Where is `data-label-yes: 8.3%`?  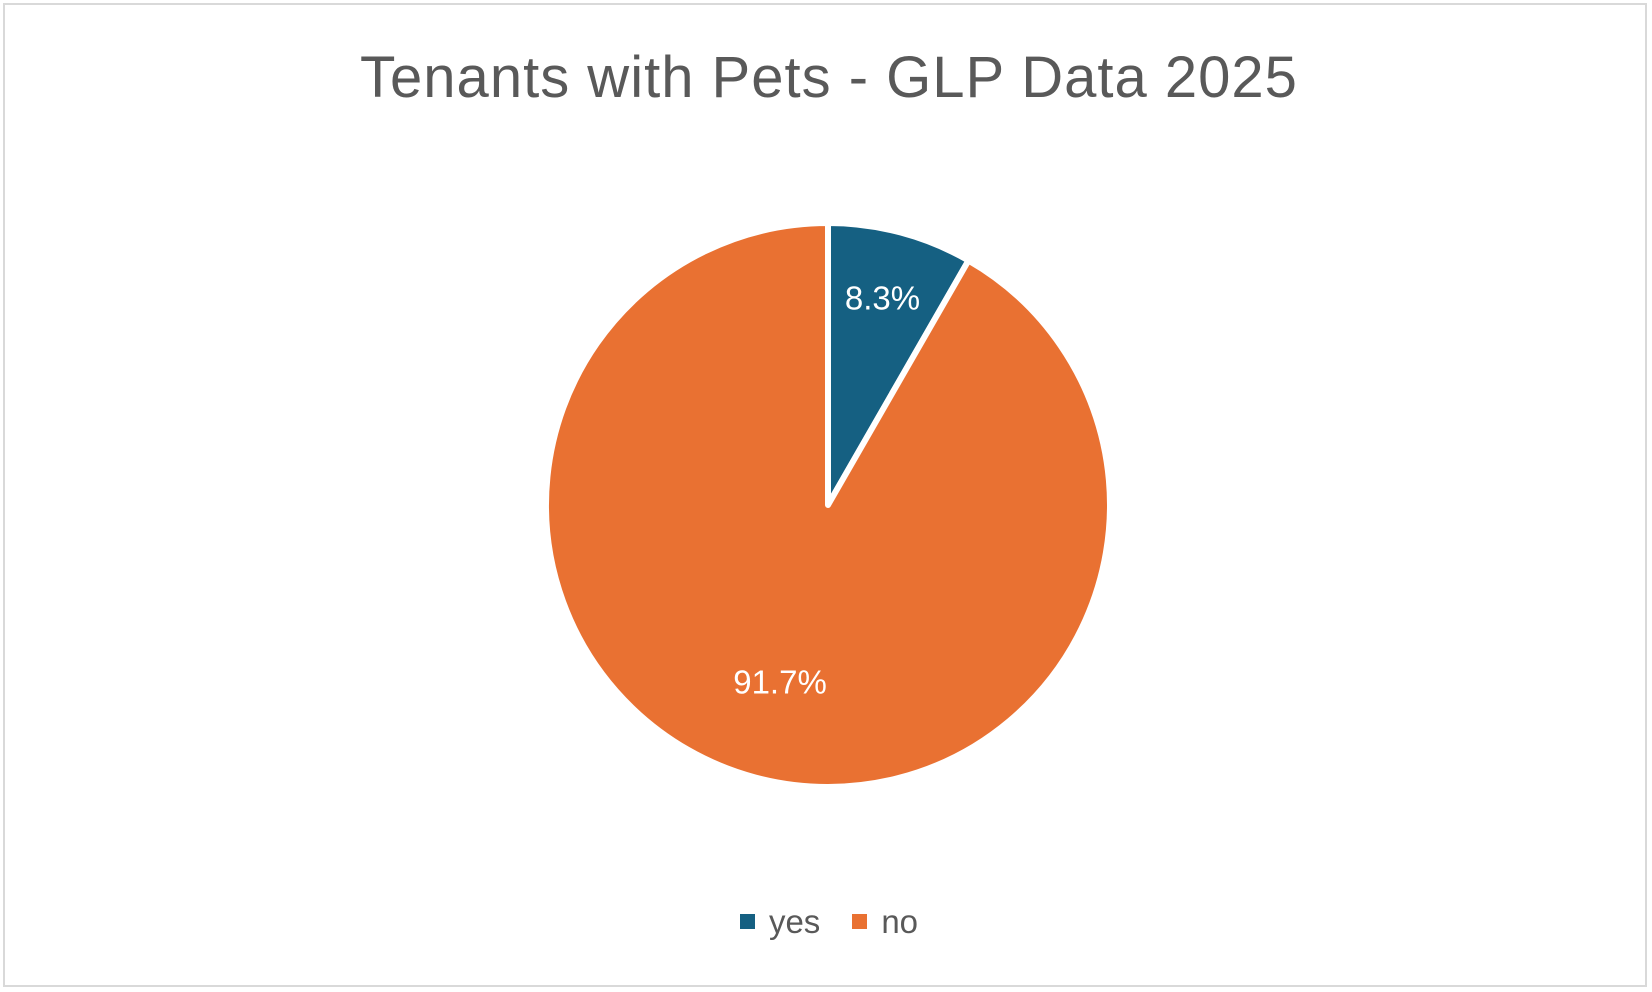
data-label-yes: 8.3% is located at coordinates (882, 297).